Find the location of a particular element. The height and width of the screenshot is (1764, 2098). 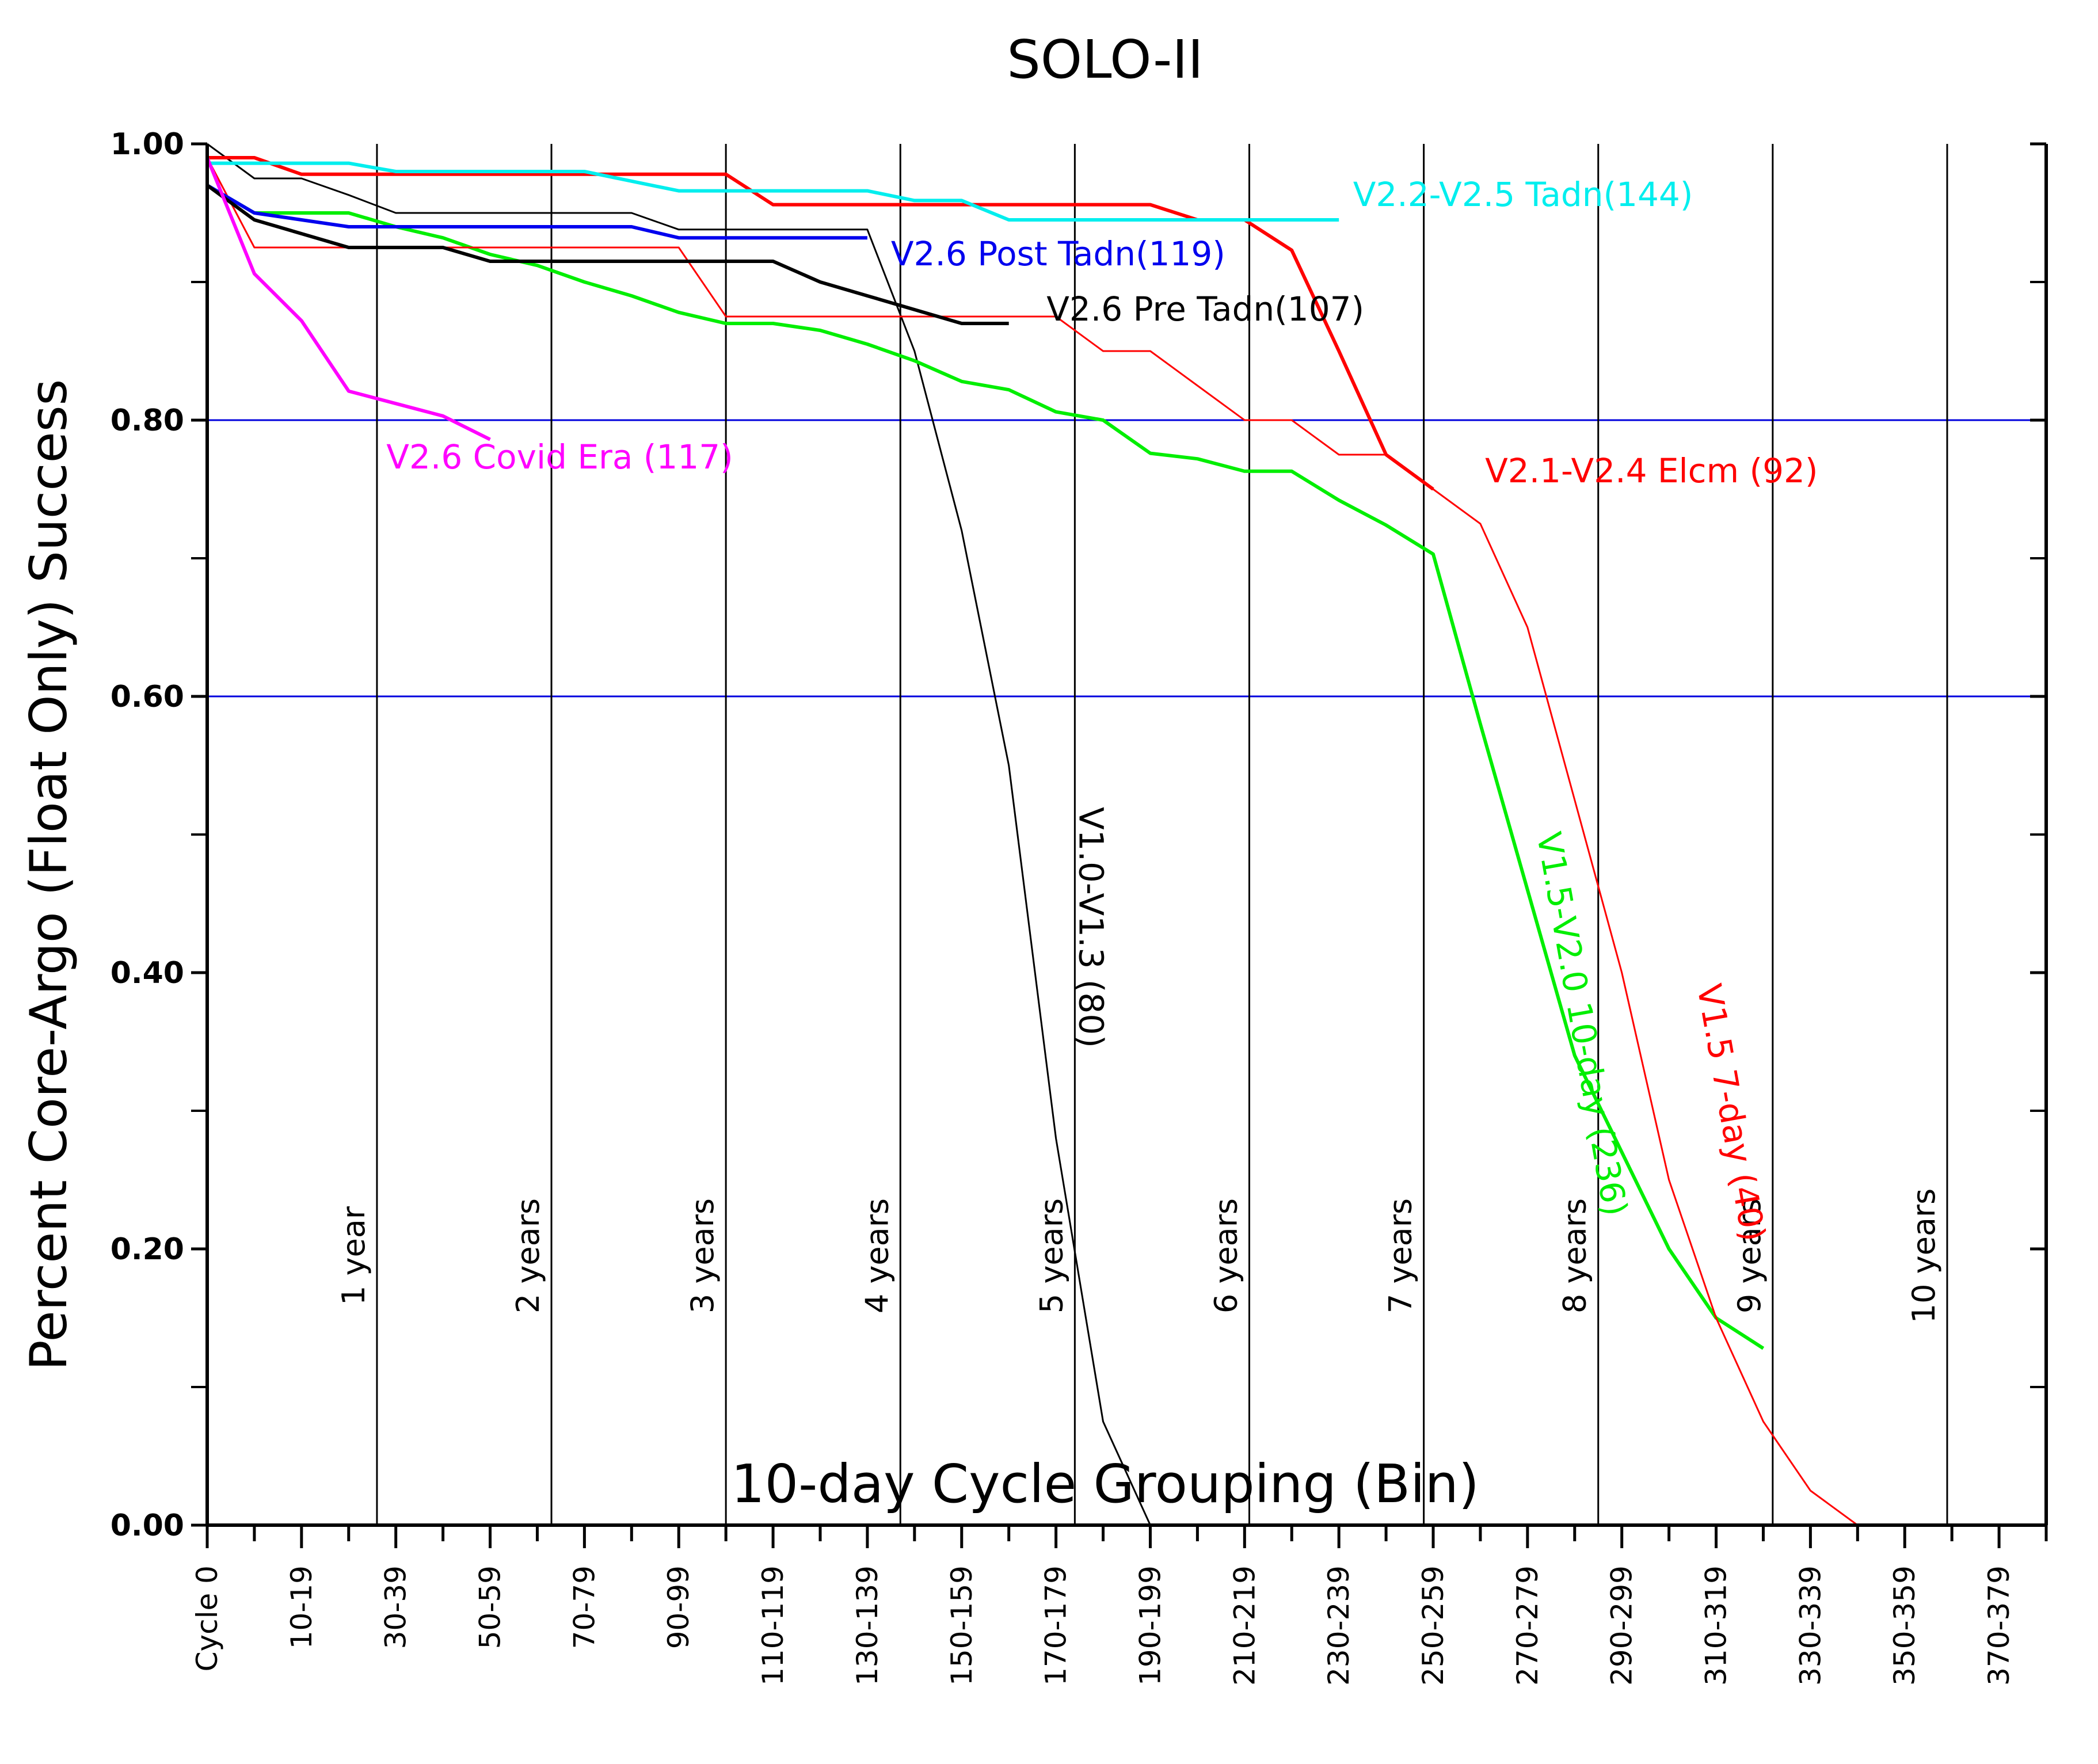

year-marker-label-3: 4 years is located at coordinates (877, 1256).